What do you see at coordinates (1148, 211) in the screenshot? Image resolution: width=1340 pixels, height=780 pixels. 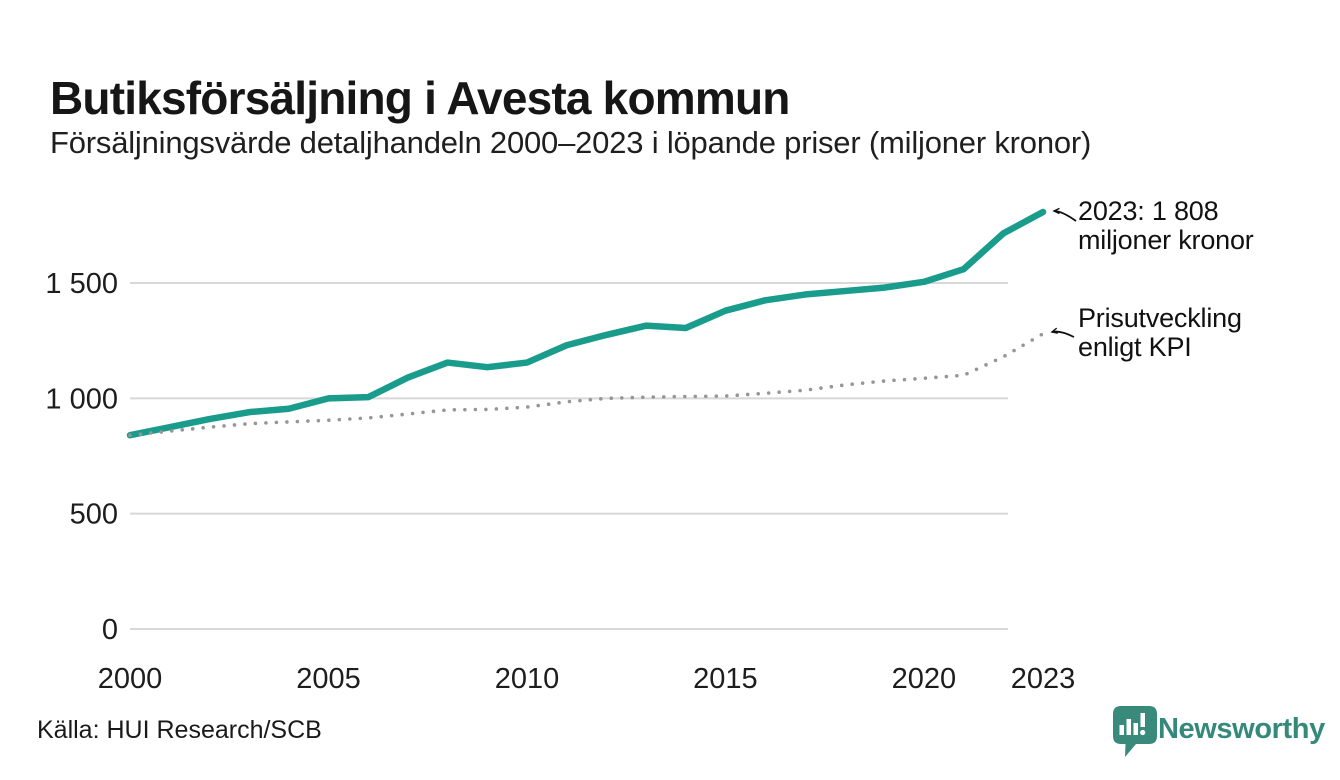 I see `annotation-sales-line1: 2023: 1 808` at bounding box center [1148, 211].